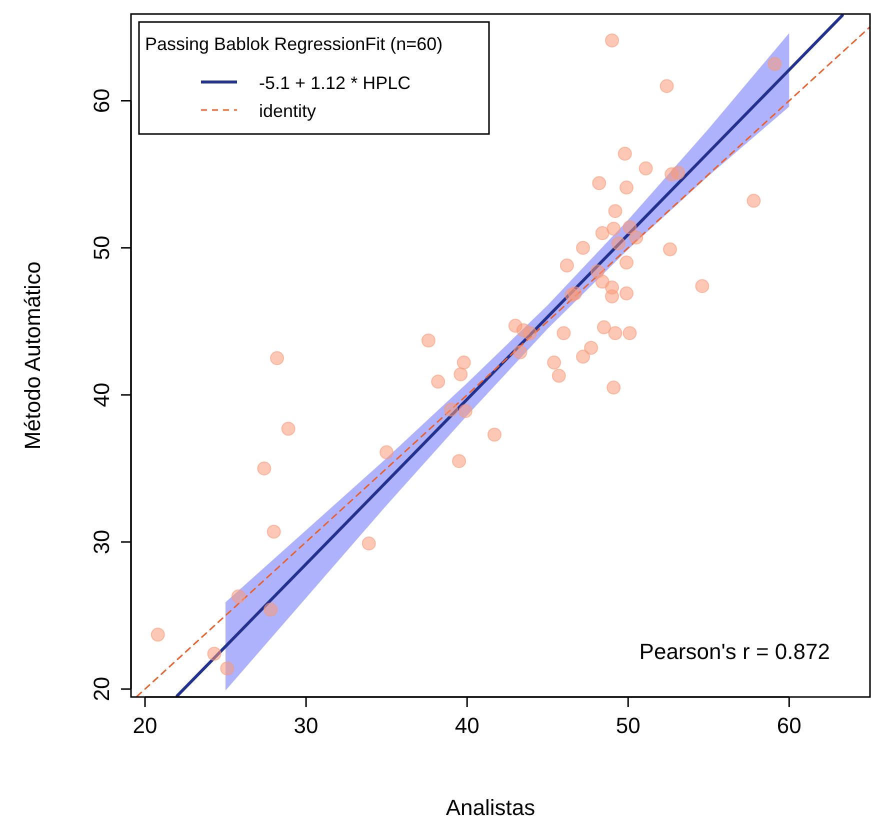  I want to click on y-tick-label: 30, so click(101, 542).